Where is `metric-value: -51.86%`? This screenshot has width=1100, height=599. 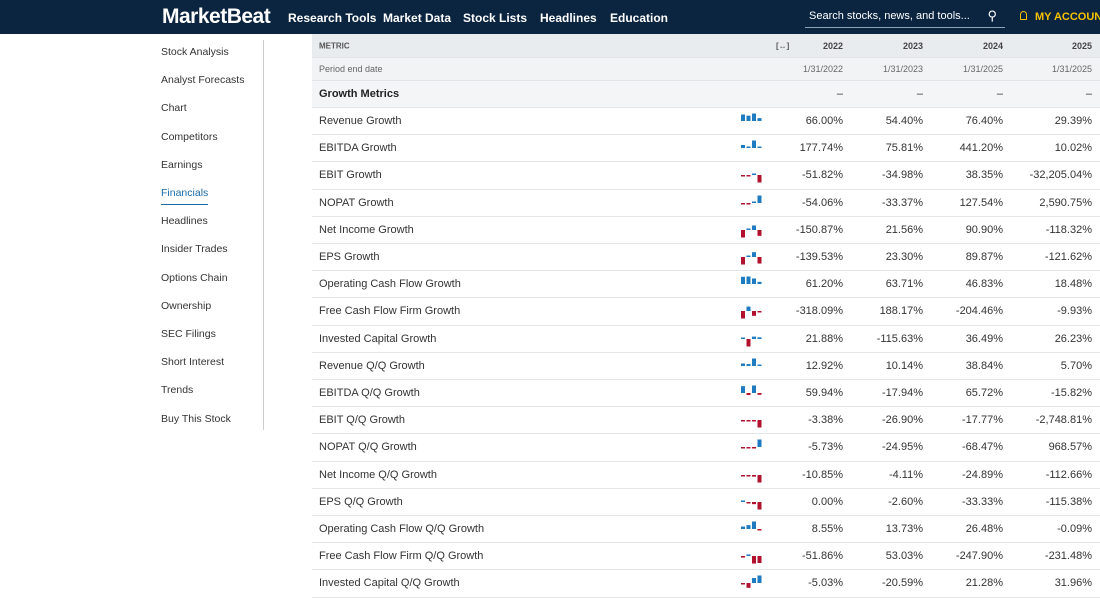 metric-value: -51.86% is located at coordinates (822, 556).